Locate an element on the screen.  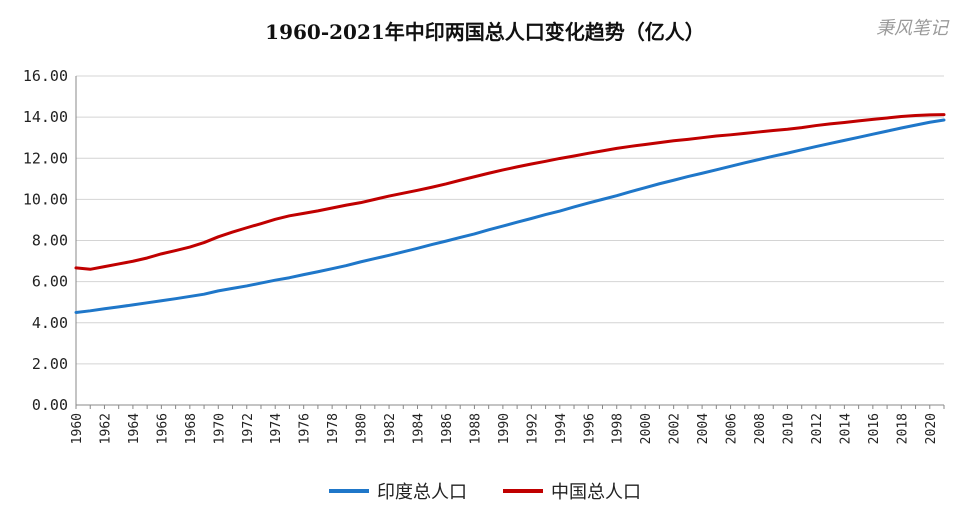
legend-item-india: 印度总人口 is located at coordinates (398, 491).